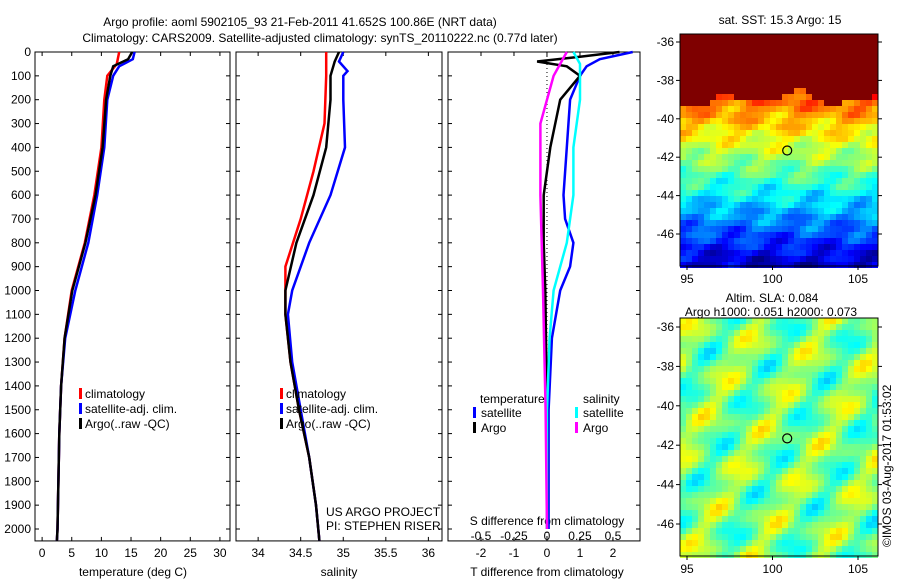 The width and height of the screenshot is (900, 580). What do you see at coordinates (474, 427) in the screenshot?
I see `legend-swatch` at bounding box center [474, 427].